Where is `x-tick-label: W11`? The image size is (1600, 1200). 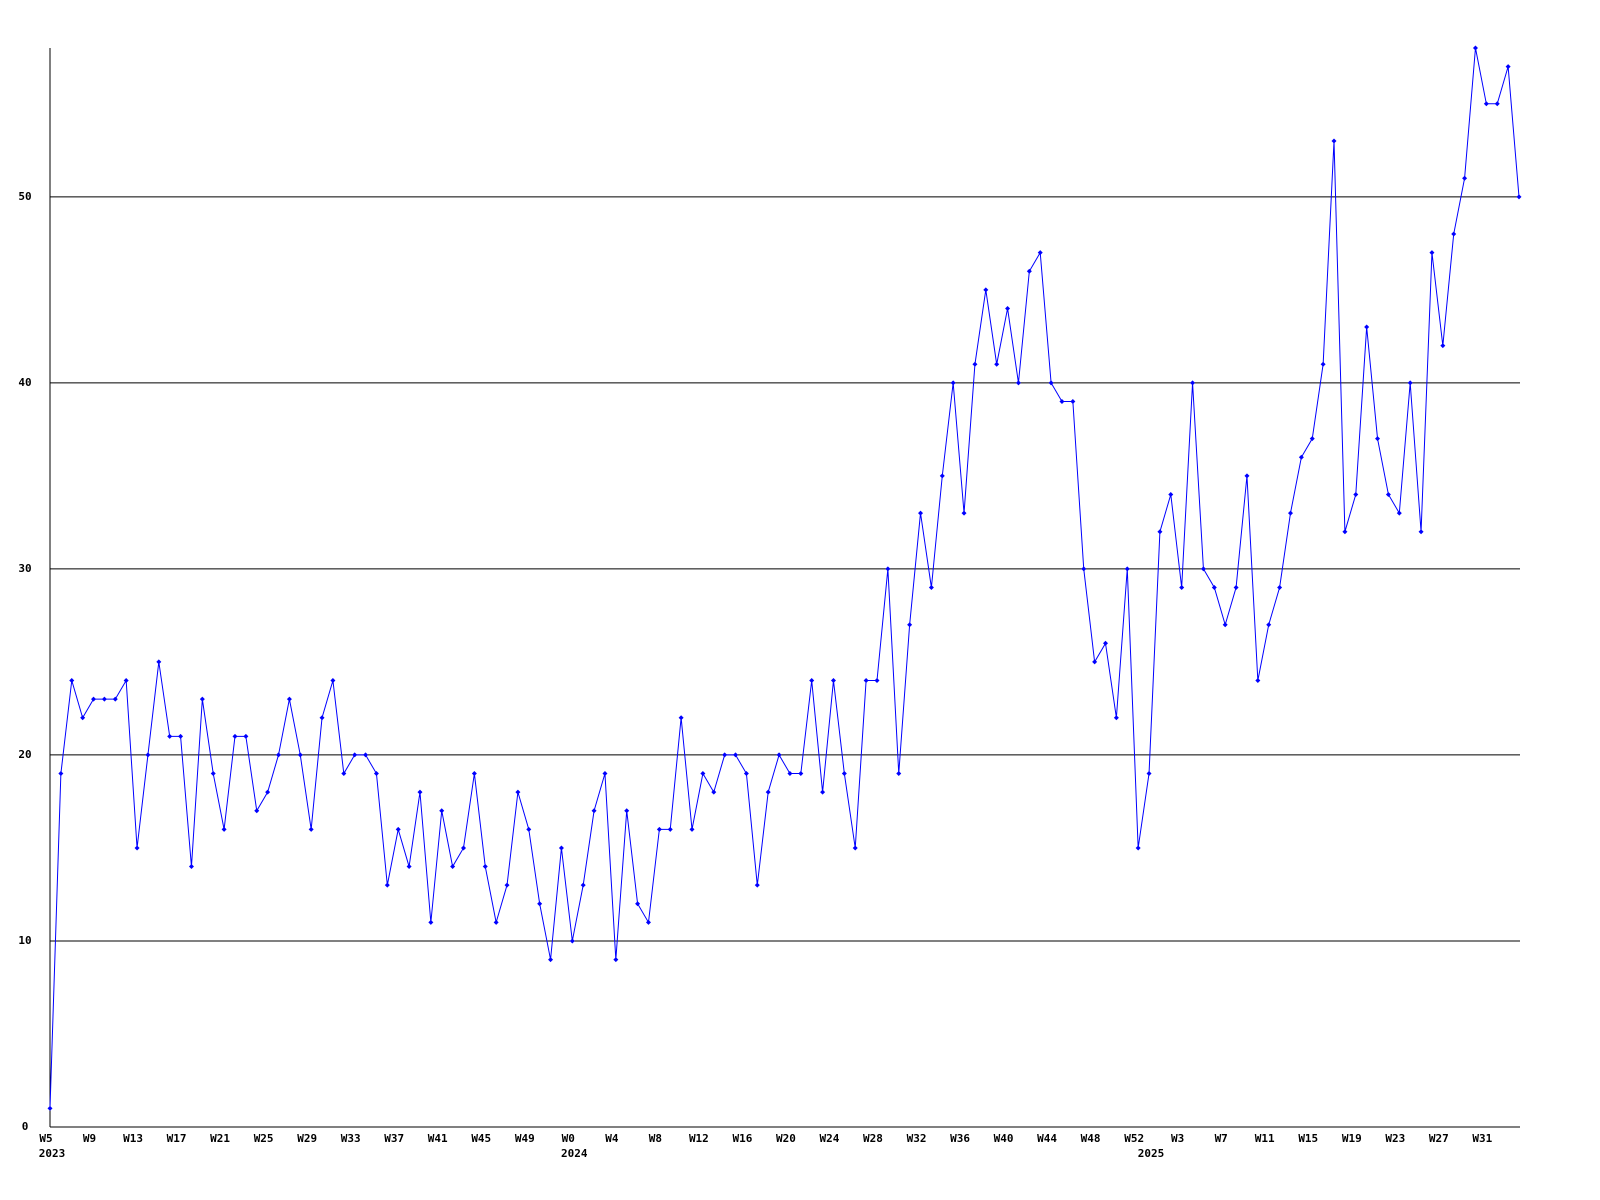 x-tick-label: W11 is located at coordinates (1265, 1138).